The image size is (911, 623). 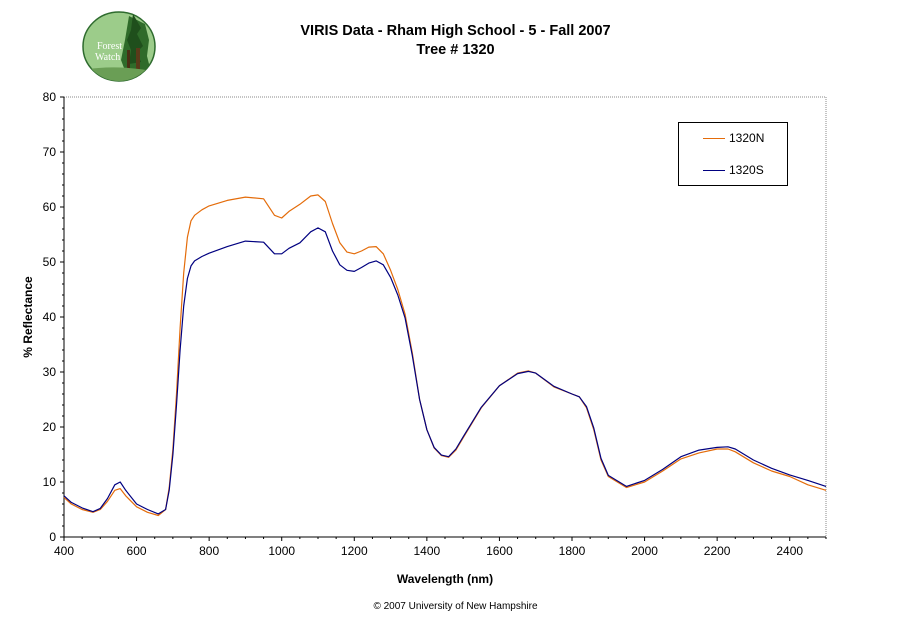 What do you see at coordinates (50, 482) in the screenshot?
I see `y-tick-label: 10` at bounding box center [50, 482].